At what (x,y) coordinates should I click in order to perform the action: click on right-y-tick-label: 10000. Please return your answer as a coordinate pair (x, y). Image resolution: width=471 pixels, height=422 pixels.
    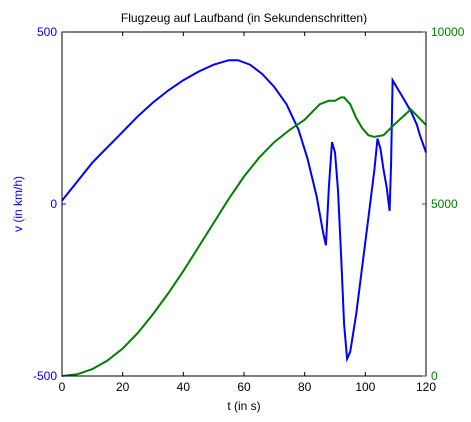
    Looking at the image, I should click on (448, 32).